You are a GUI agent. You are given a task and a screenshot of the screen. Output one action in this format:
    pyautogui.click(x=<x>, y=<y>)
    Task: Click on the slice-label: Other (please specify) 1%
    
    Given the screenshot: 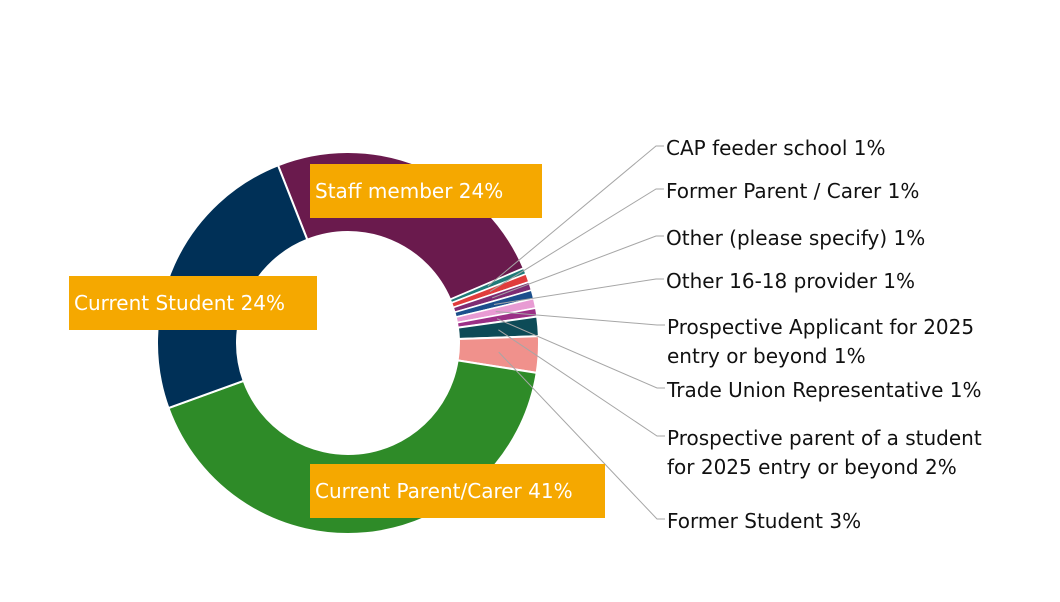 What is the action you would take?
    pyautogui.click(x=795, y=238)
    